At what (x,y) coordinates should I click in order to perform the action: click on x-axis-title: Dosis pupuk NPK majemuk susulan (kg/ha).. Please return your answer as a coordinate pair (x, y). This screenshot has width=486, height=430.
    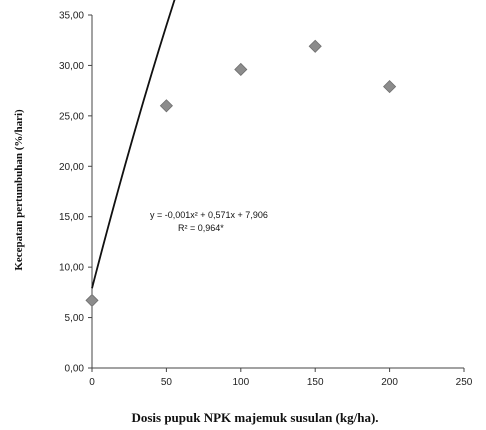
    Looking at the image, I should click on (254, 417).